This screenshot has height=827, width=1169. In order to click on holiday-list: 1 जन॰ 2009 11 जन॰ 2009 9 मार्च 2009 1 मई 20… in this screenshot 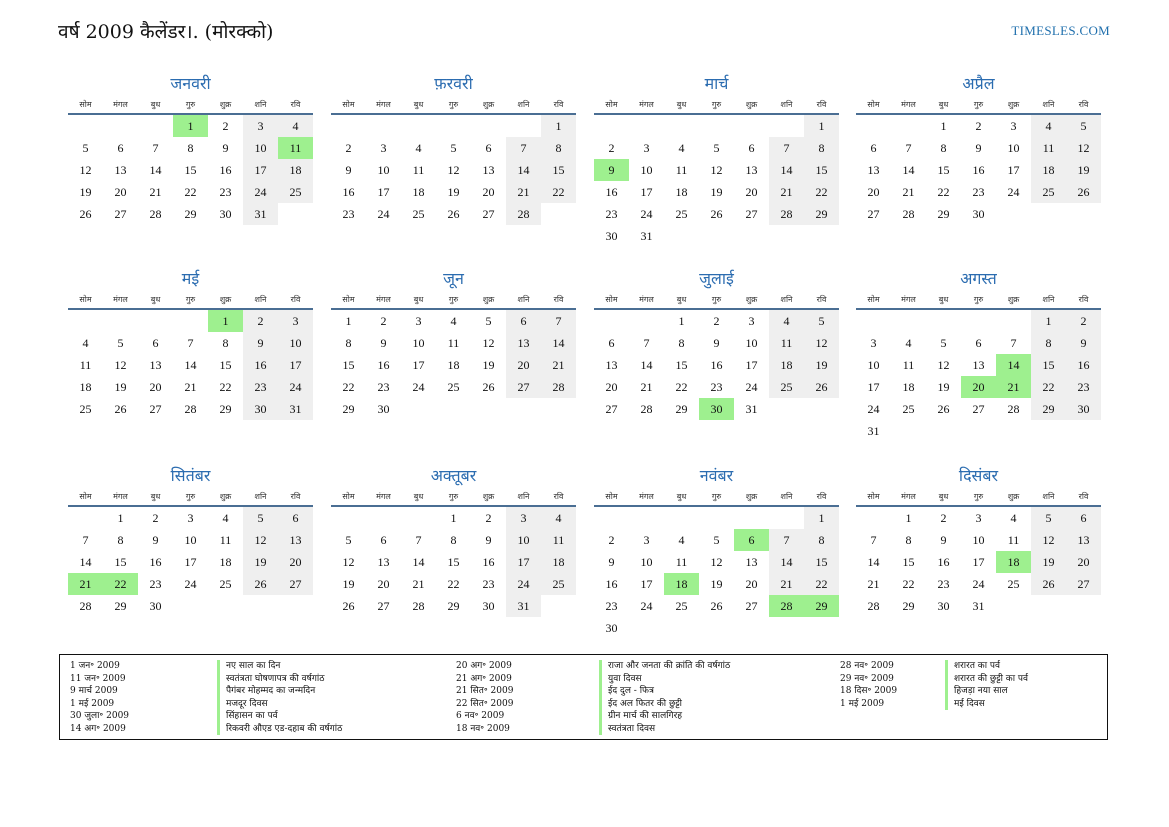, I will do `click(583, 697)`.